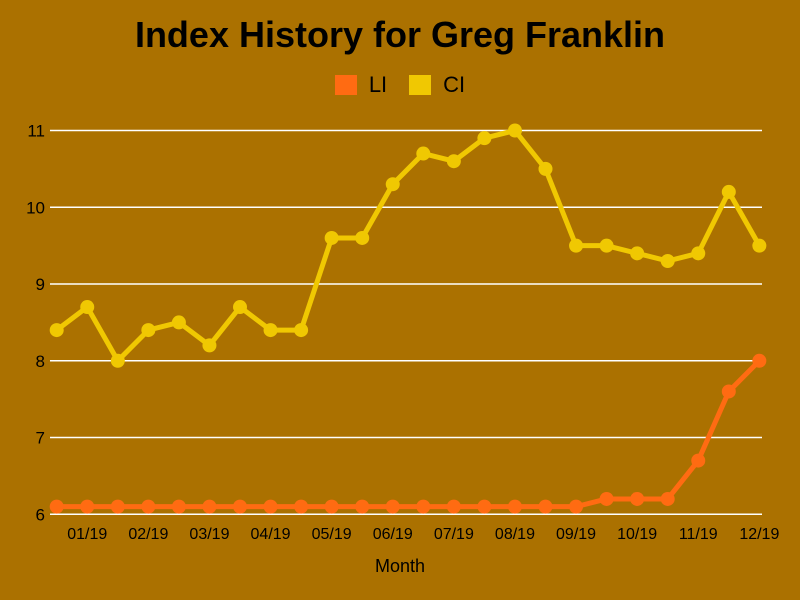 This screenshot has height=600, width=800. Describe the element at coordinates (40, 438) in the screenshot. I see `y-tick-label: 7` at that location.